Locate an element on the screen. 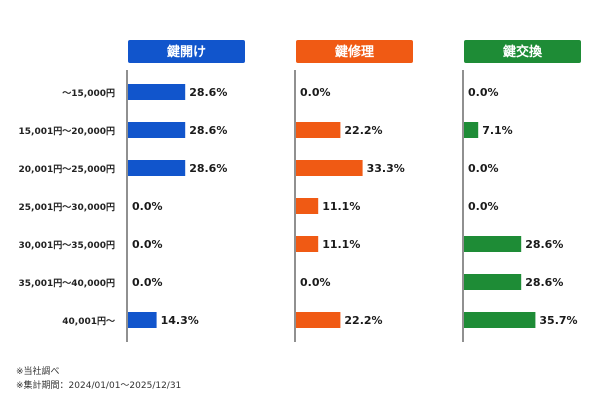 The height and width of the screenshot is (400, 600). bar-s2-c3 is located at coordinates (329, 168).